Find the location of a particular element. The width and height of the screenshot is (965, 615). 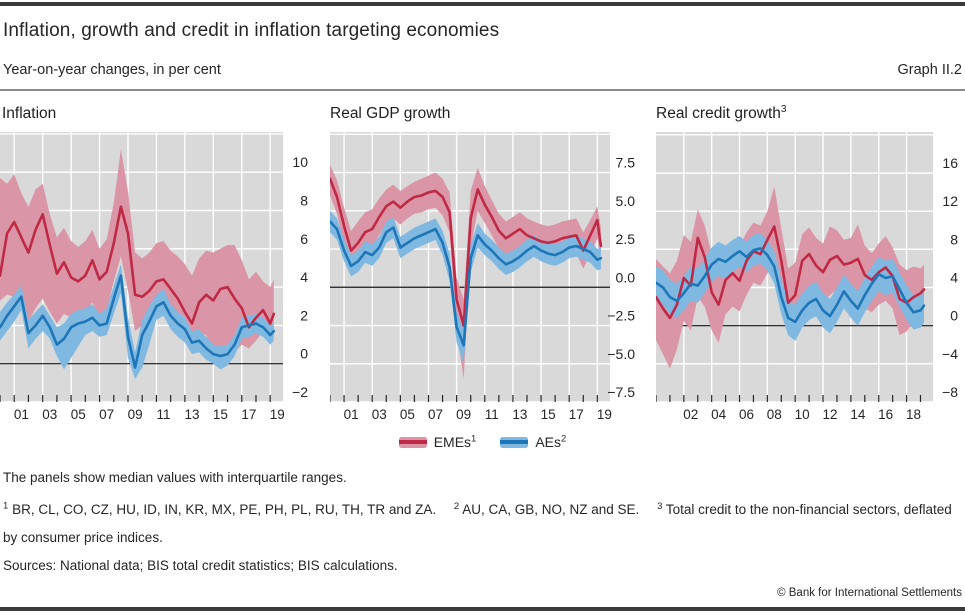

x-tick-label: 18 is located at coordinates (913, 414).